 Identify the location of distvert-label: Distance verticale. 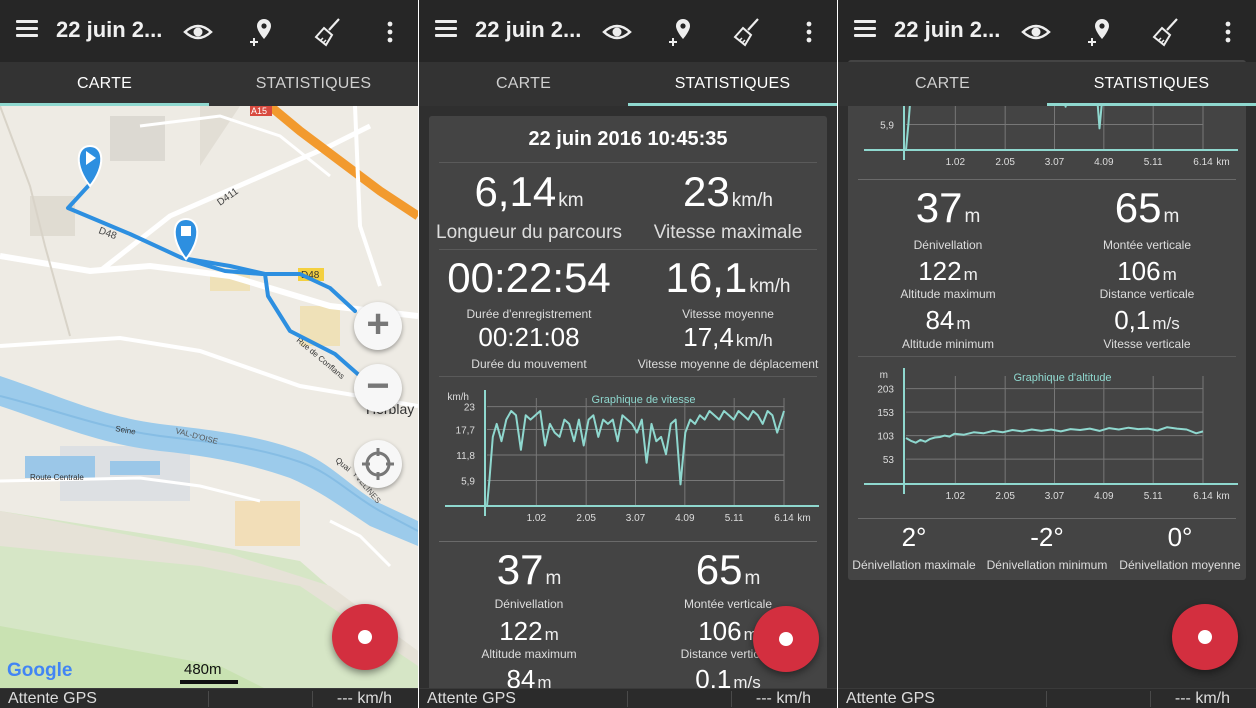
(728, 654).